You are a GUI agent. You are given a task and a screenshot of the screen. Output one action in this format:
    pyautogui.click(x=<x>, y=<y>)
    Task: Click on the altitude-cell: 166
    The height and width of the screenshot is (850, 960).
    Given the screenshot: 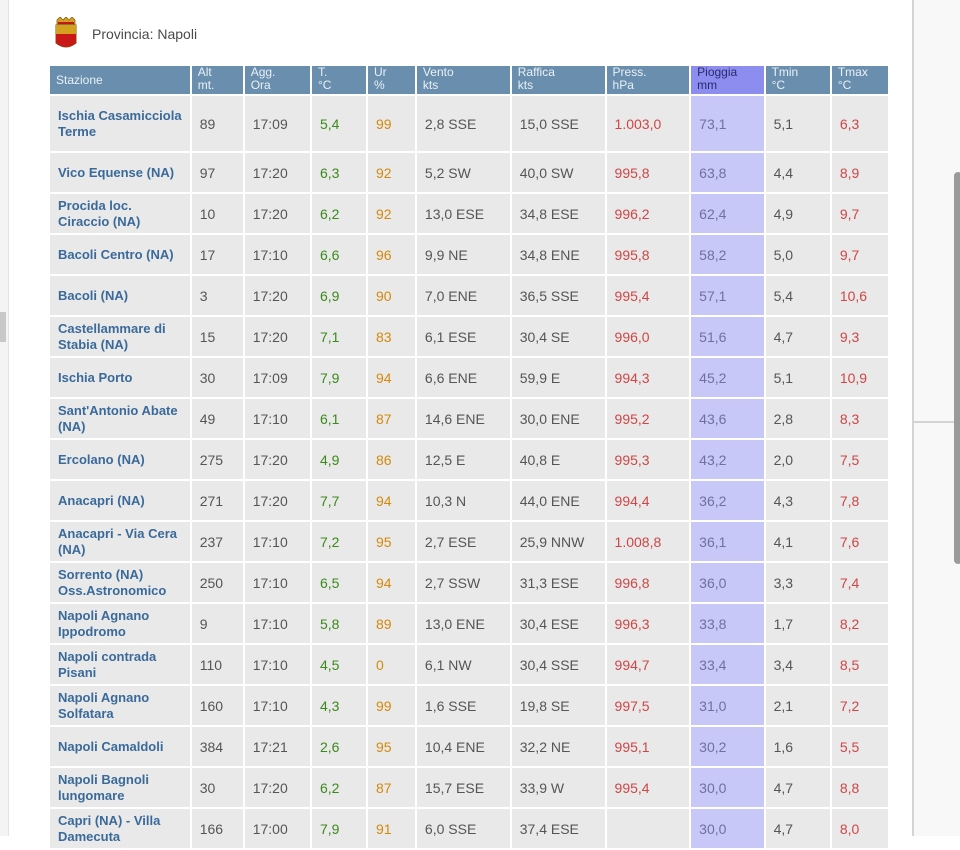 What is the action you would take?
    pyautogui.click(x=217, y=828)
    